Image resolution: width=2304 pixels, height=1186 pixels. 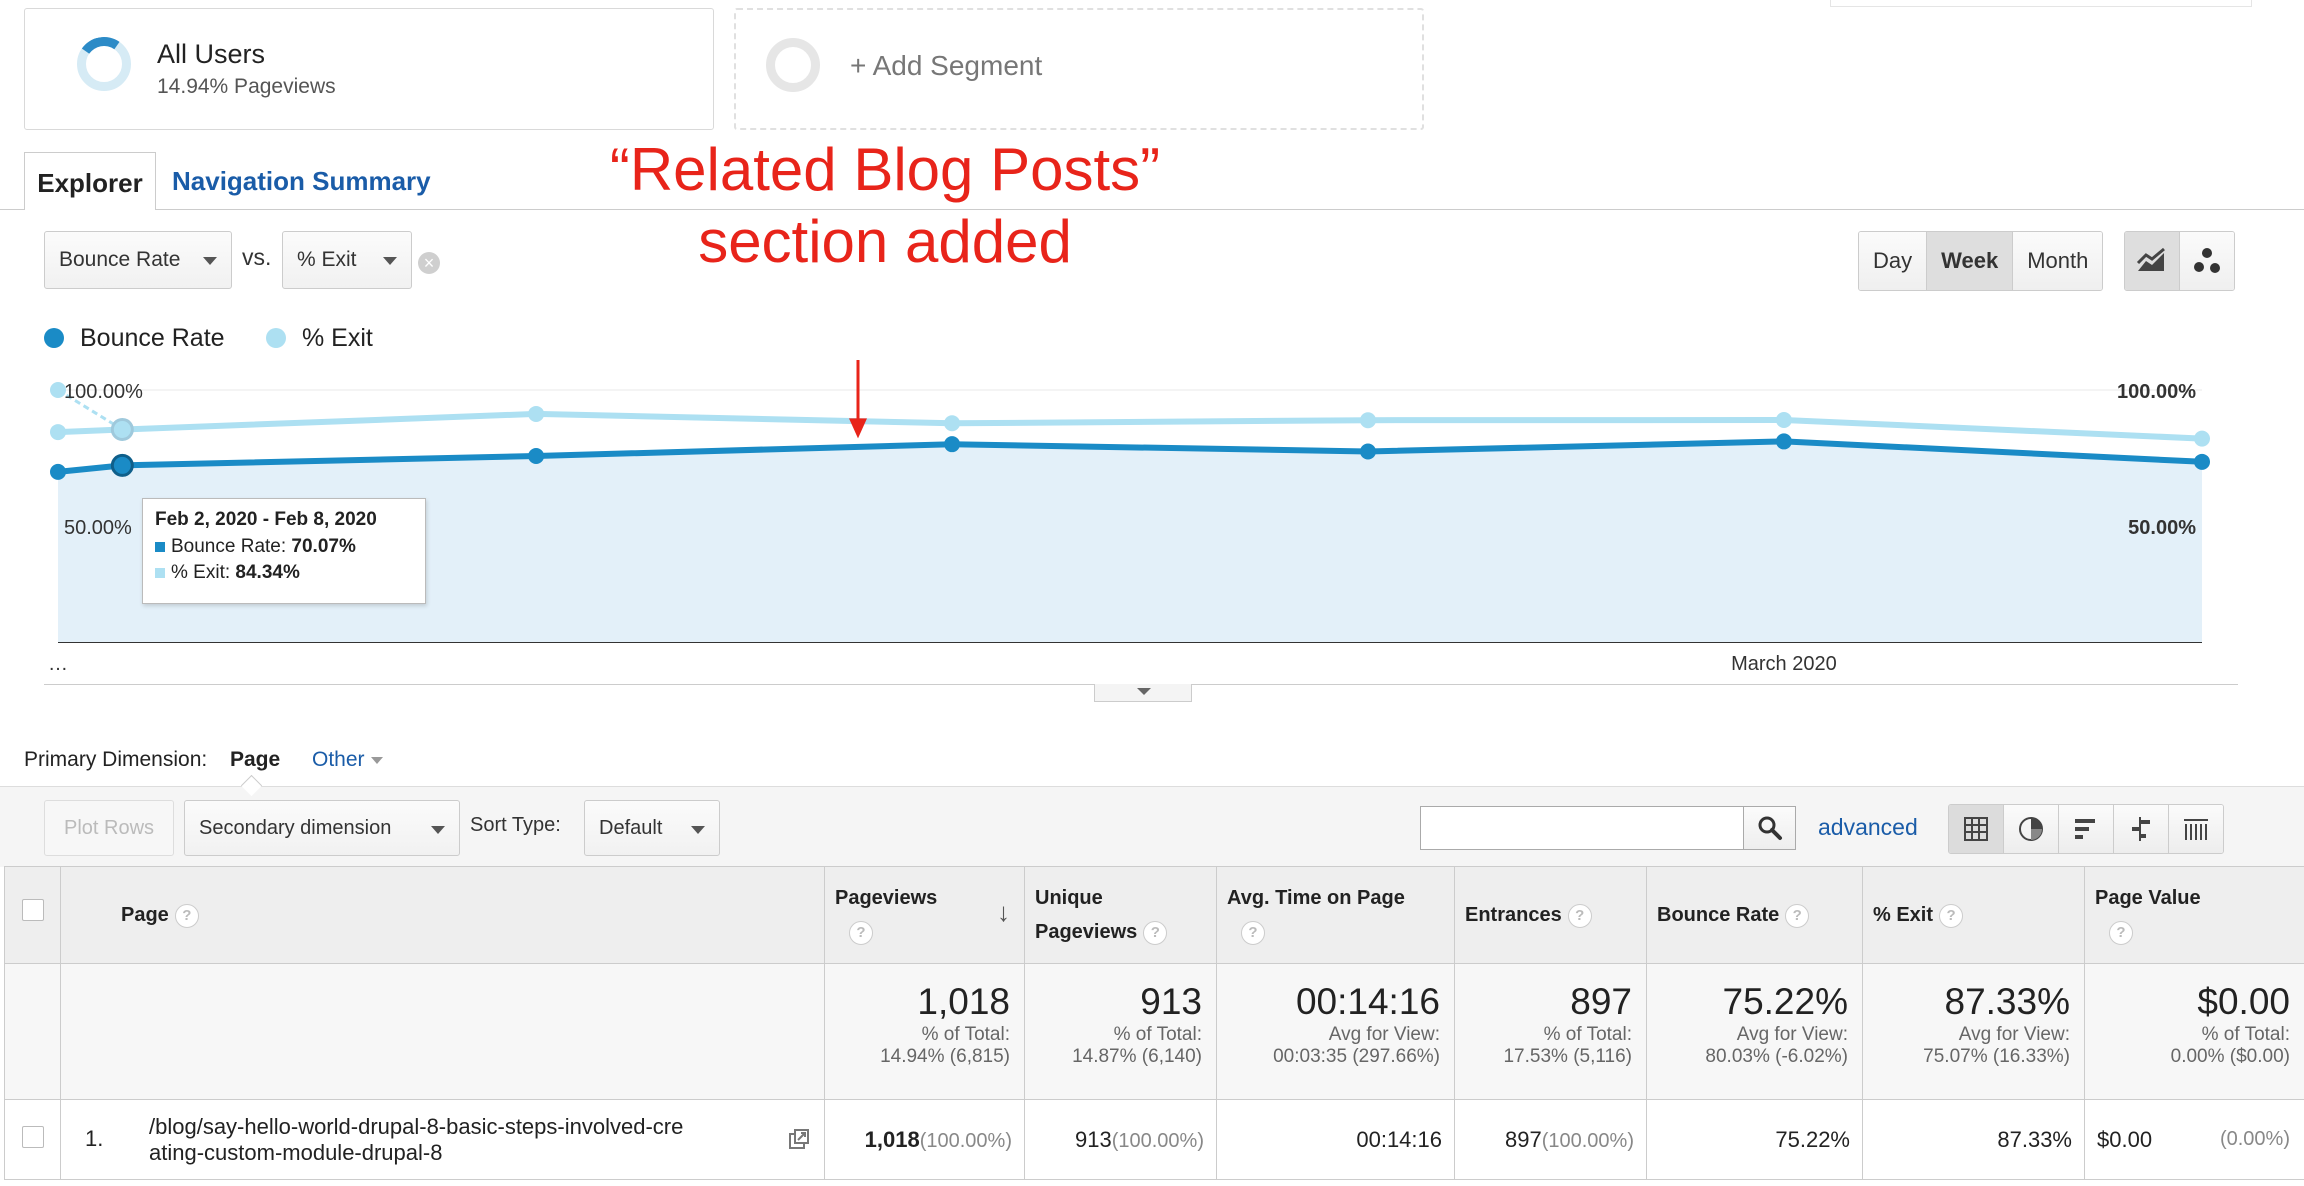 What do you see at coordinates (255, 759) in the screenshot?
I see `primary-dimension-page: Page` at bounding box center [255, 759].